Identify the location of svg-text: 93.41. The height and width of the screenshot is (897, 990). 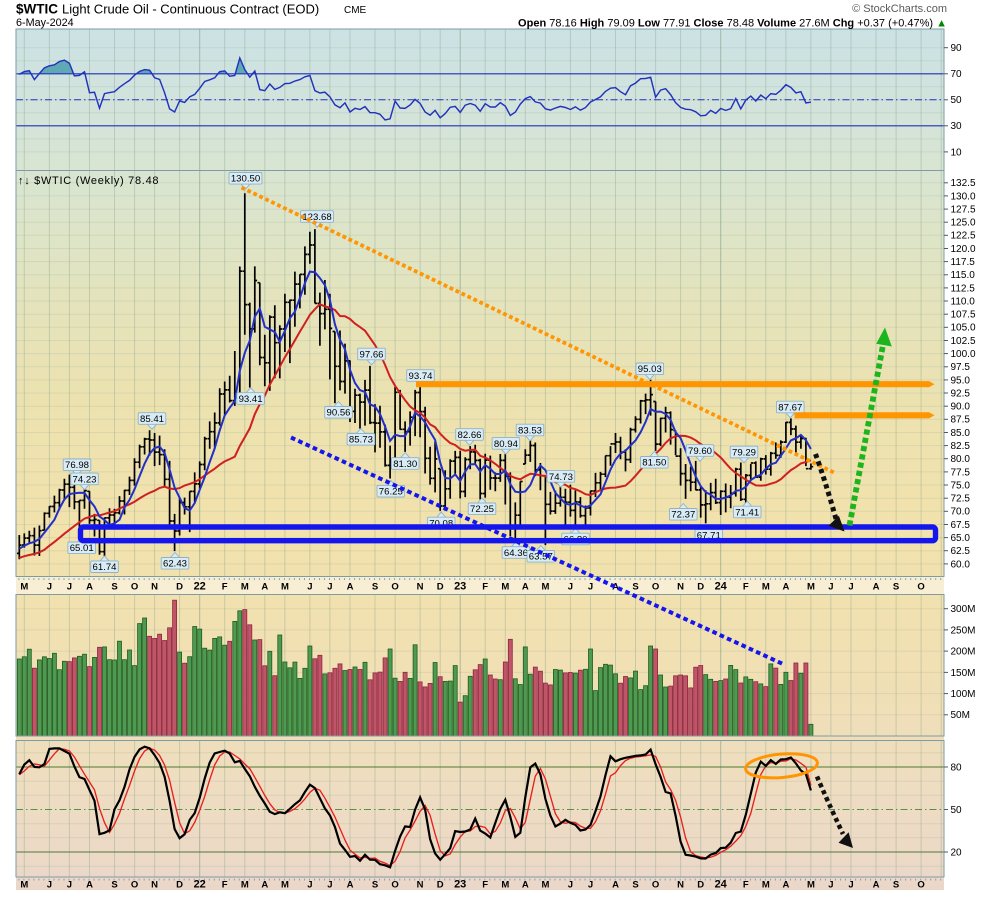
(251, 399).